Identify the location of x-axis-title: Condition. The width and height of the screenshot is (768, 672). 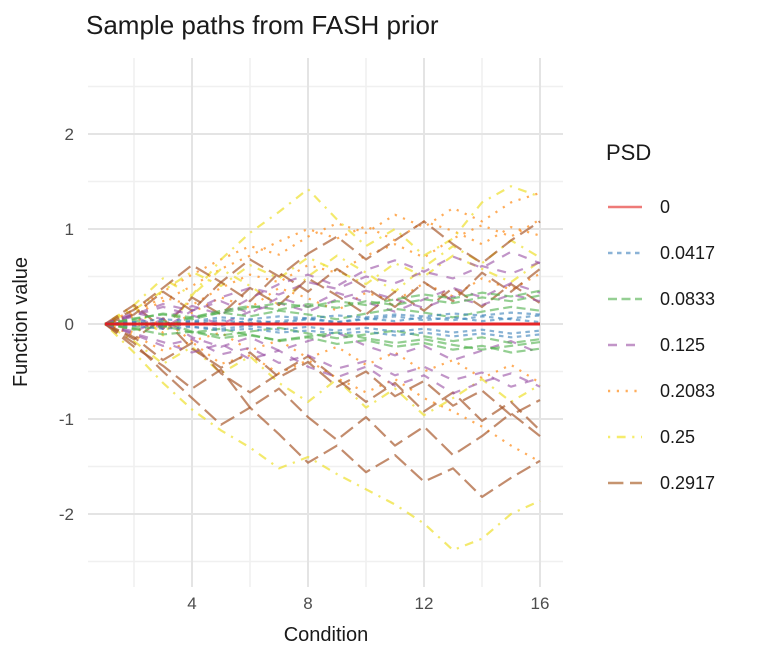
(326, 635).